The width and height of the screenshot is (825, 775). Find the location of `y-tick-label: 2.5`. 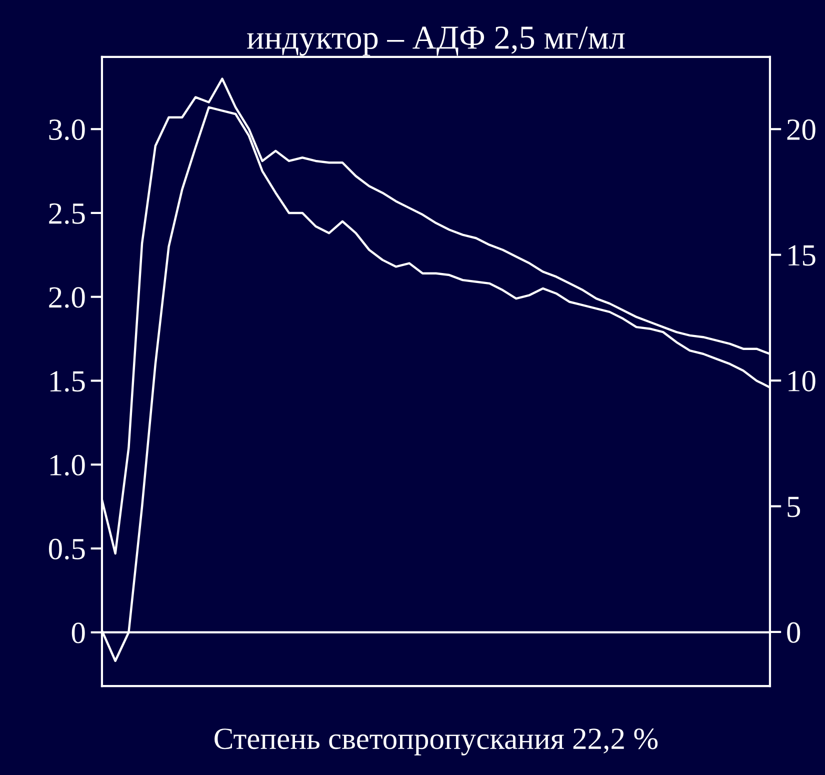

y-tick-label: 2.5 is located at coordinates (67, 213).